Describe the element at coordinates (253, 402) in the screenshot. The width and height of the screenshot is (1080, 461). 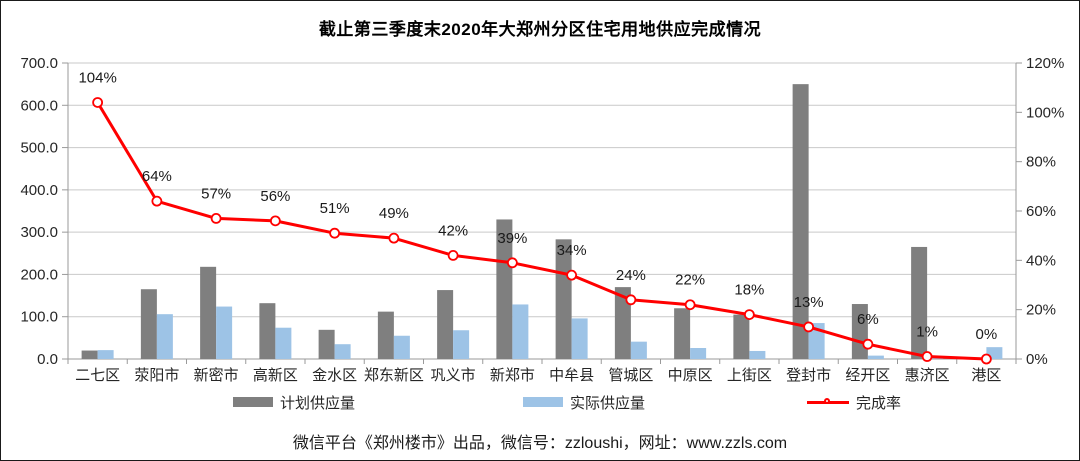
I see `planned-bar-swatch-icon` at that location.